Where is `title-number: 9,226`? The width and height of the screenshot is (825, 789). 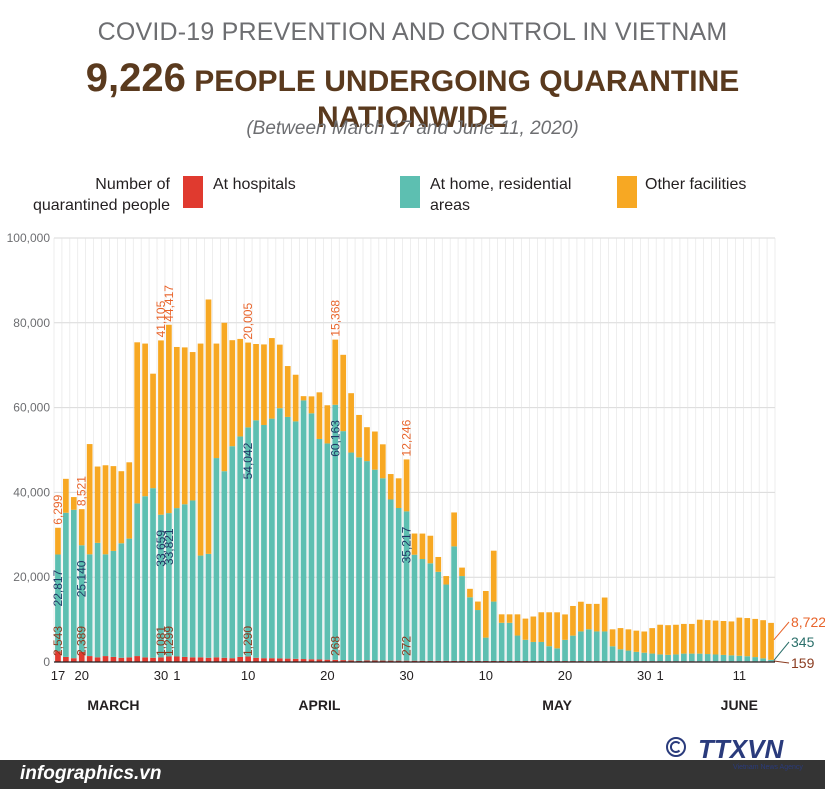
title-number: 9,226 is located at coordinates (135, 78).